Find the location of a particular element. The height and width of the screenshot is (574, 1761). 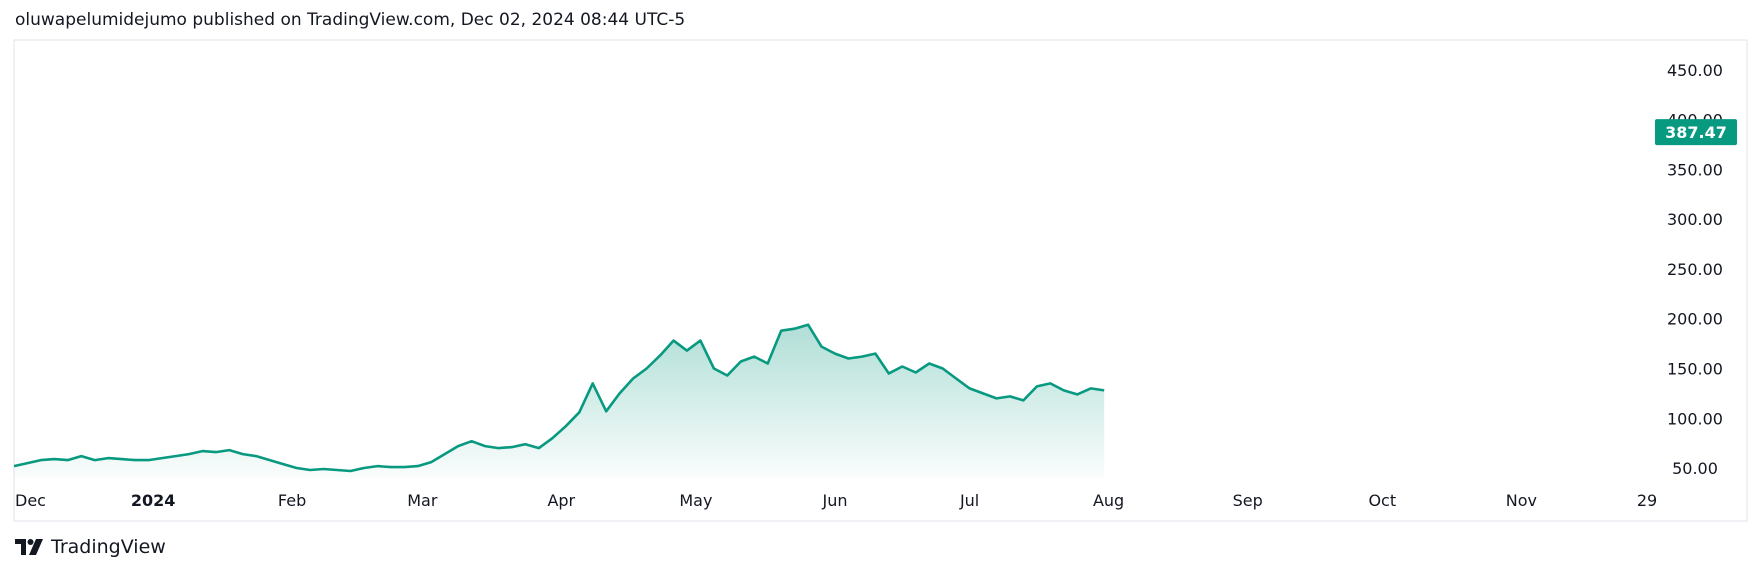

tradingview-logo-icon is located at coordinates (29, 547).